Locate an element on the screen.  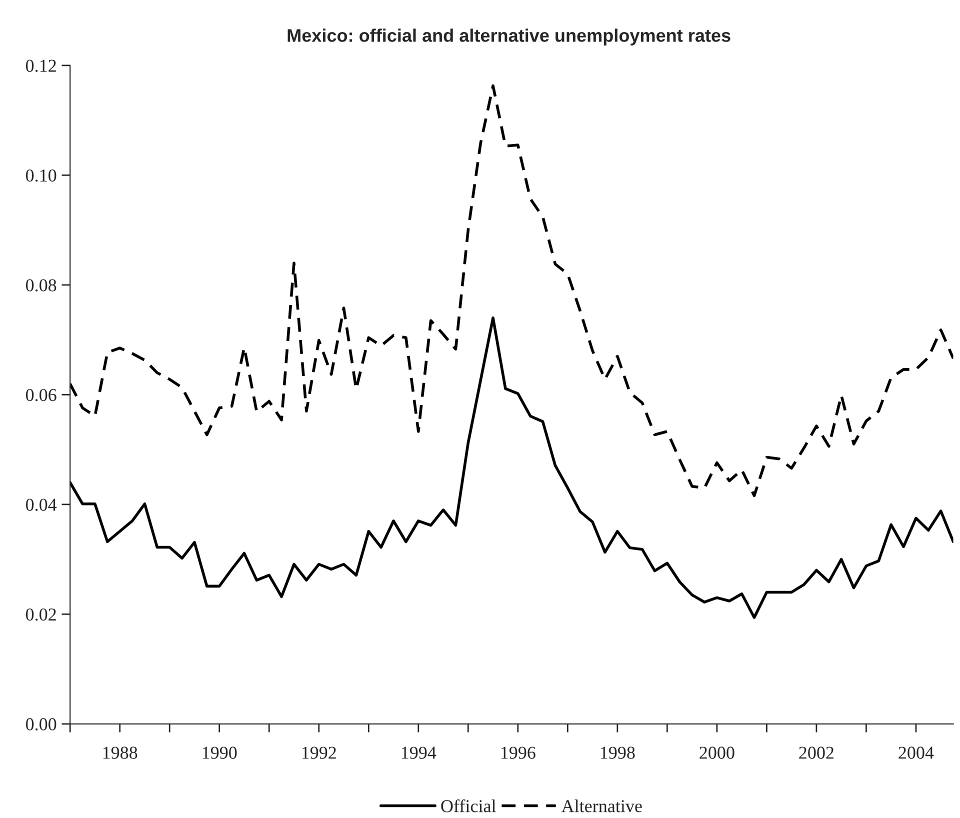
x-tick-label: 2000 is located at coordinates (717, 752).